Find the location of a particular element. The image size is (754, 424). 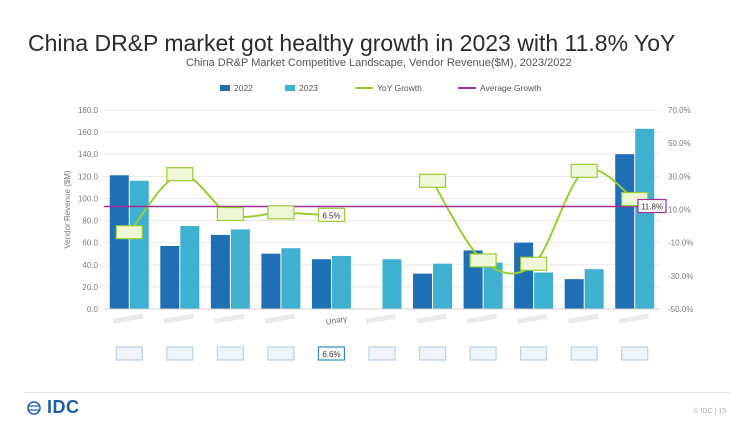

y-axis-title: Vendor Revenue ($M) is located at coordinates (67, 209).